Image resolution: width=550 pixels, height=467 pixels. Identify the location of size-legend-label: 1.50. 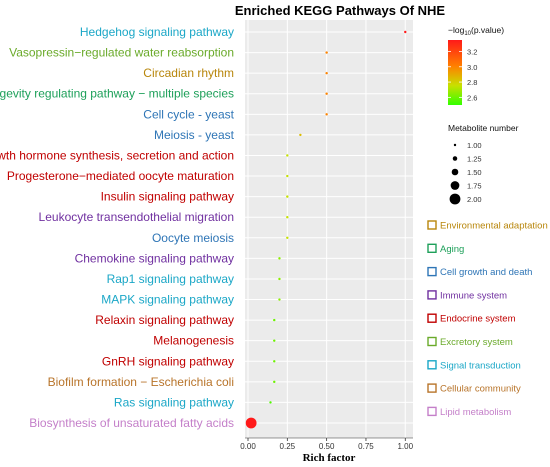
(474, 172).